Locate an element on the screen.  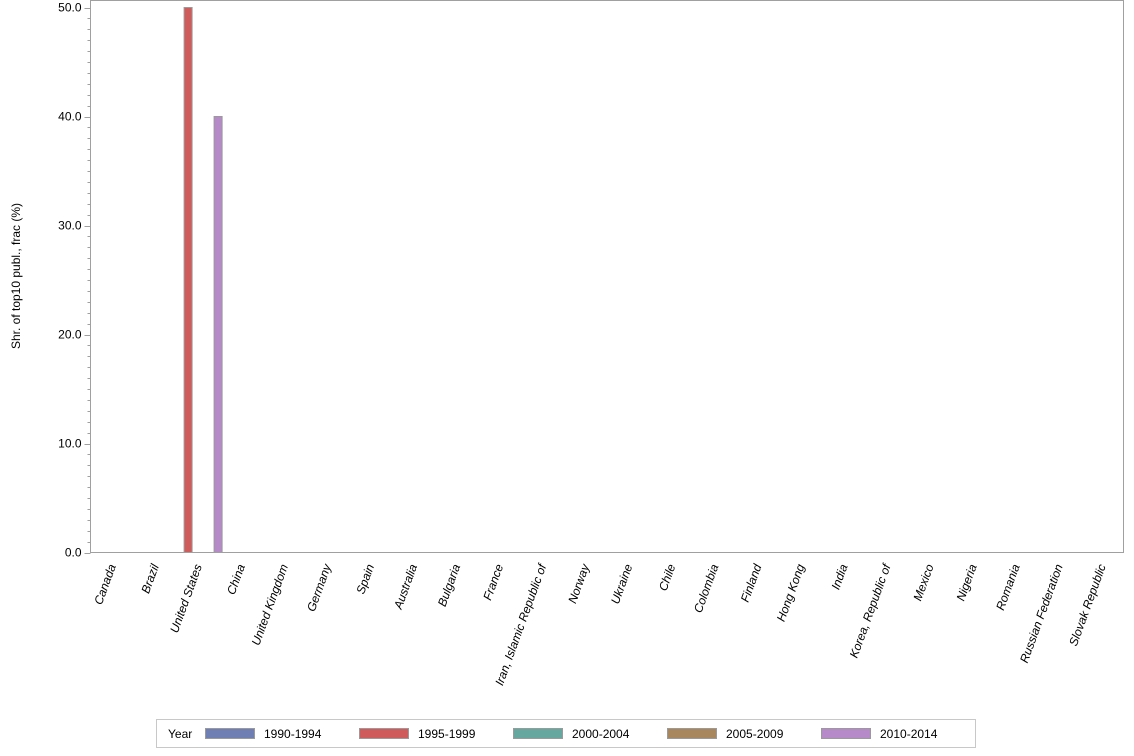
legend-label: 1990-1994 is located at coordinates (293, 733).